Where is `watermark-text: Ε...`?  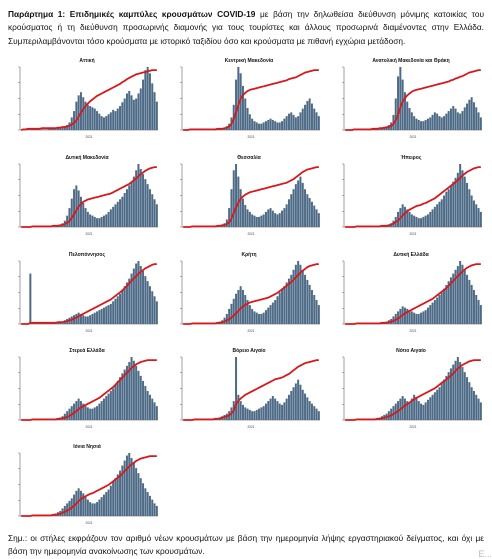
watermark-text: Ε... is located at coordinates (485, 554).